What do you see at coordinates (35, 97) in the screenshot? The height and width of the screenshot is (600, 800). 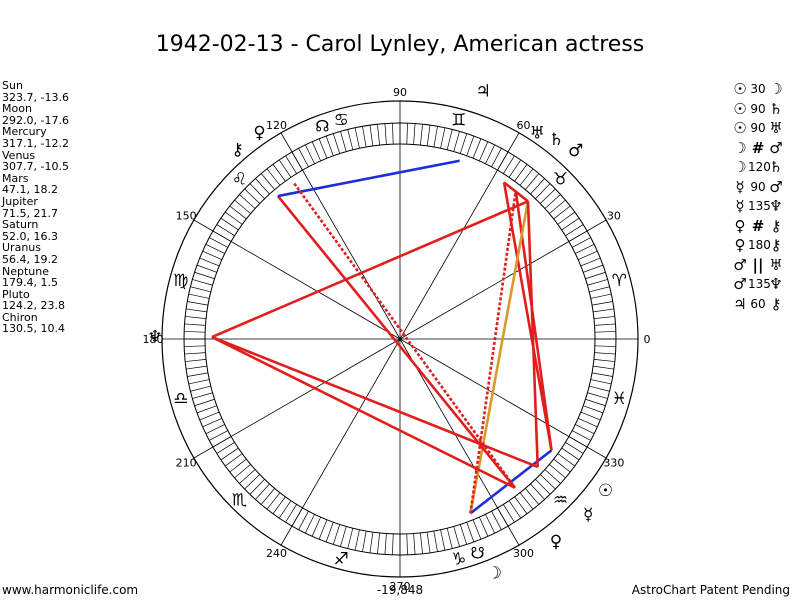 I see `planet-coords: 323.7, -13.6` at bounding box center [35, 97].